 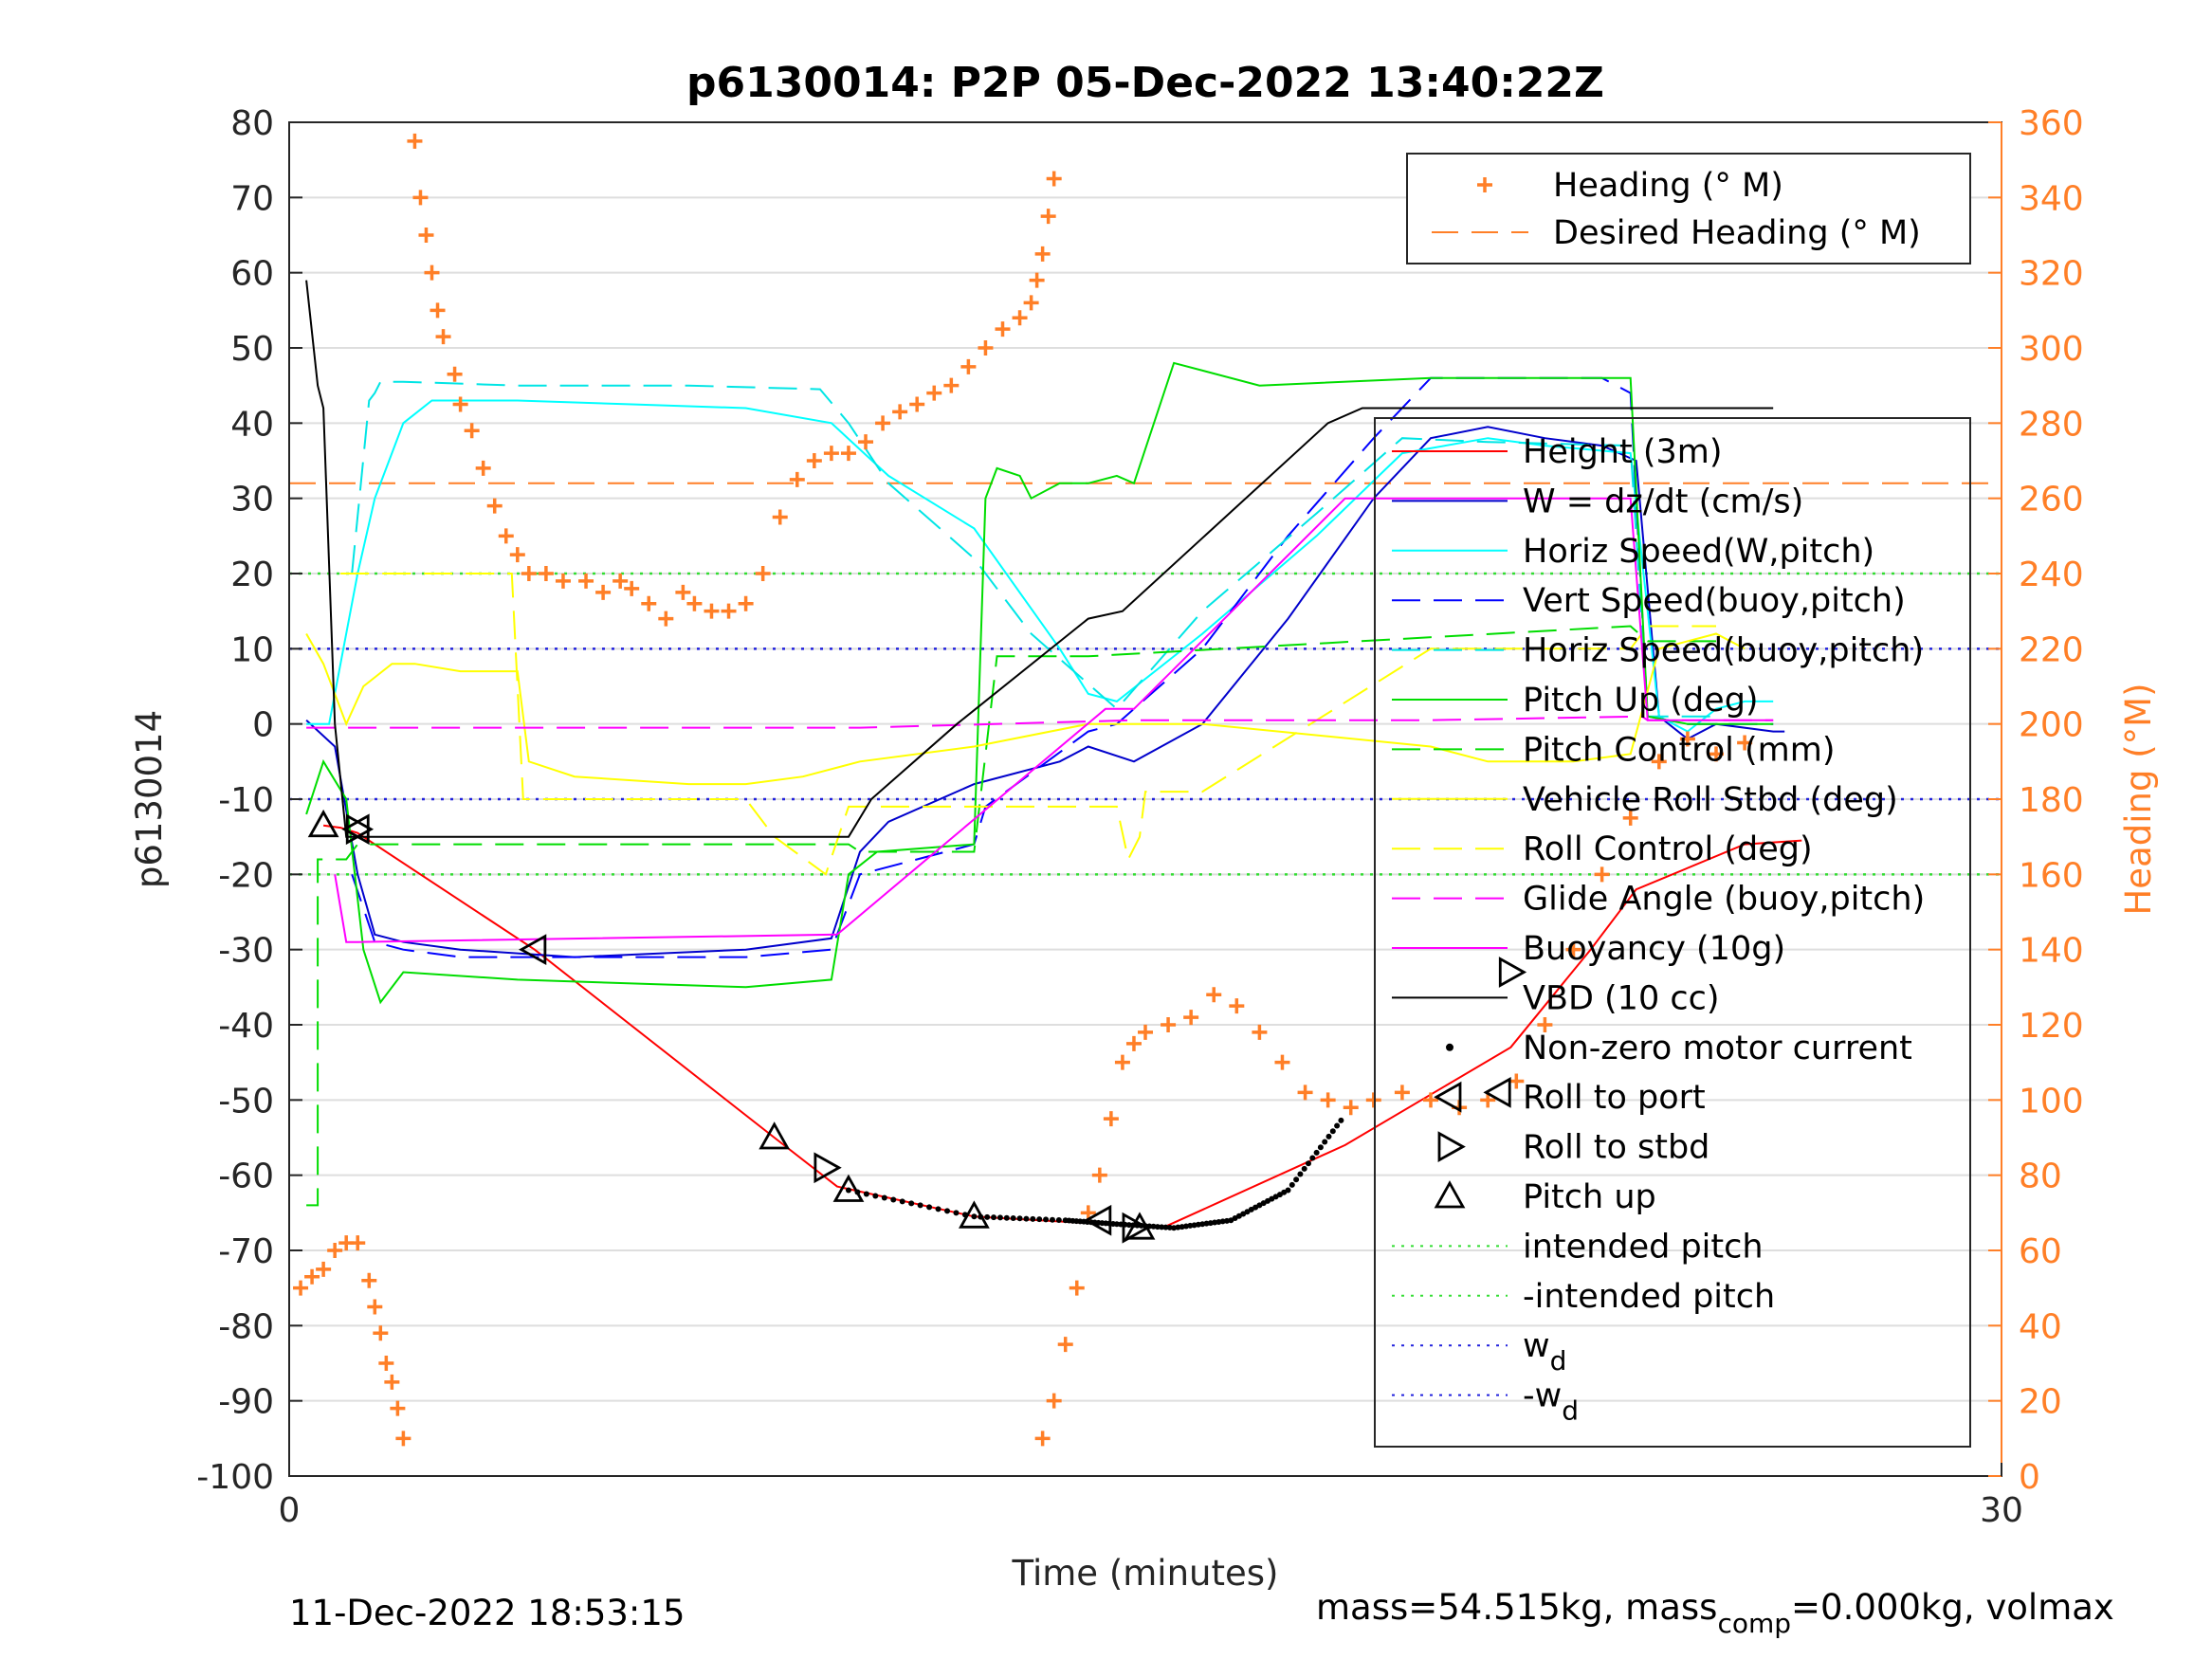 What do you see at coordinates (1621, 998) in the screenshot?
I see `legend-label: VBD (10 cc)` at bounding box center [1621, 998].